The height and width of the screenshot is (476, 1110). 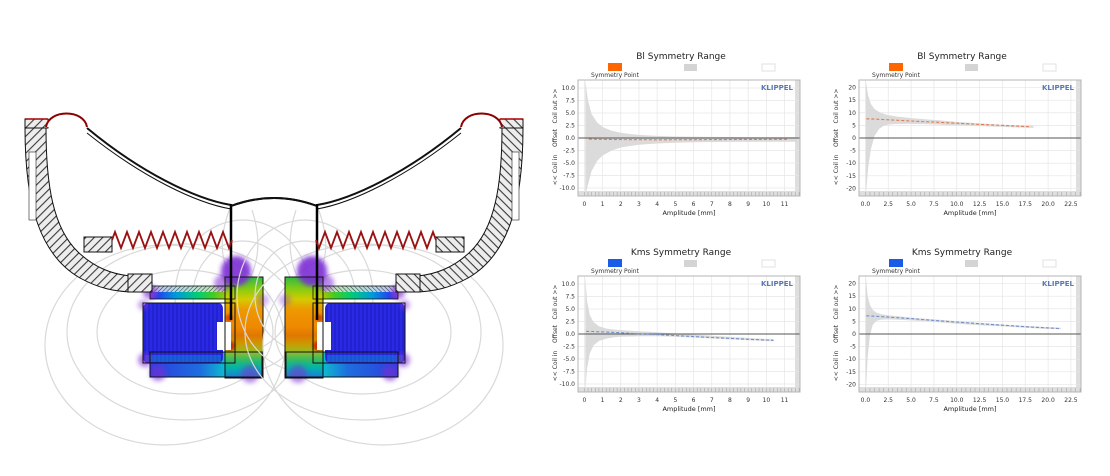 I want to click on y-tick-label: 5.0, so click(x=570, y=309).